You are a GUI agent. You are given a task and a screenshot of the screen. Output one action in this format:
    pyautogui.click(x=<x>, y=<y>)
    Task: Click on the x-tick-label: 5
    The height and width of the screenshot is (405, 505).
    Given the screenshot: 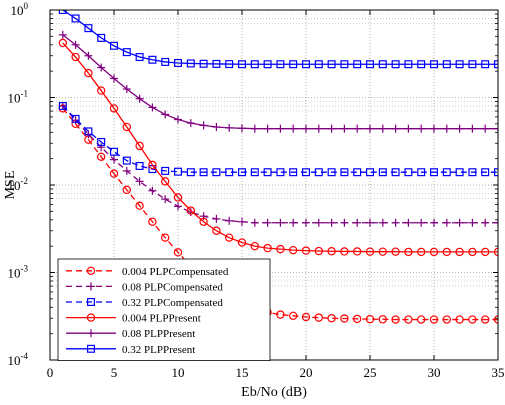 What is the action you would take?
    pyautogui.click(x=114, y=372)
    